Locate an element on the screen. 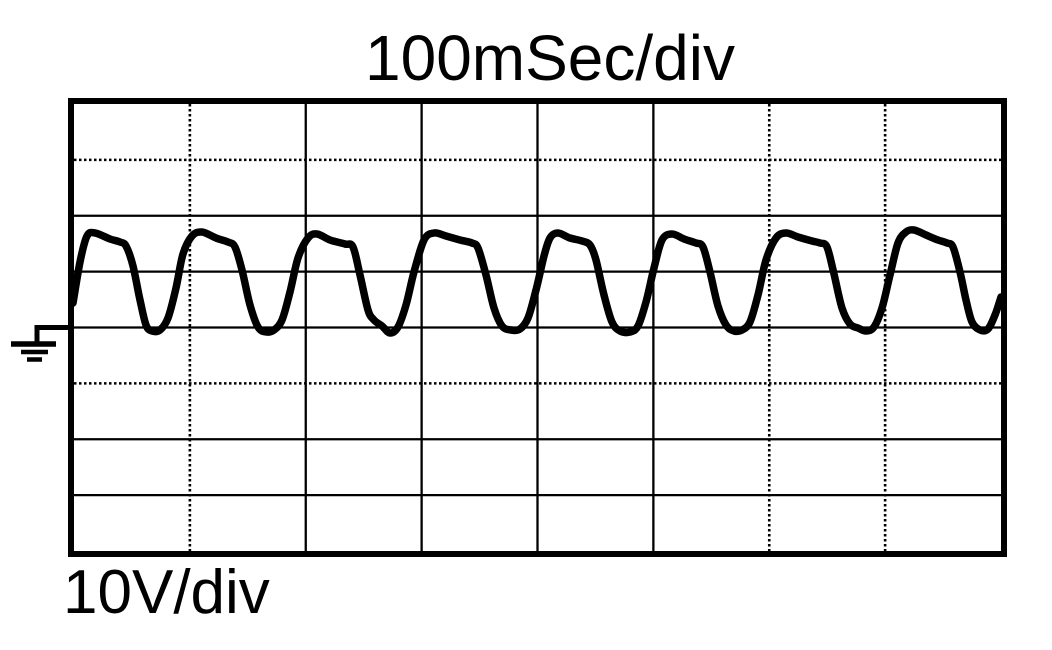 This screenshot has width=1052, height=650. time-scale-label: 100mSec/div is located at coordinates (550, 58).